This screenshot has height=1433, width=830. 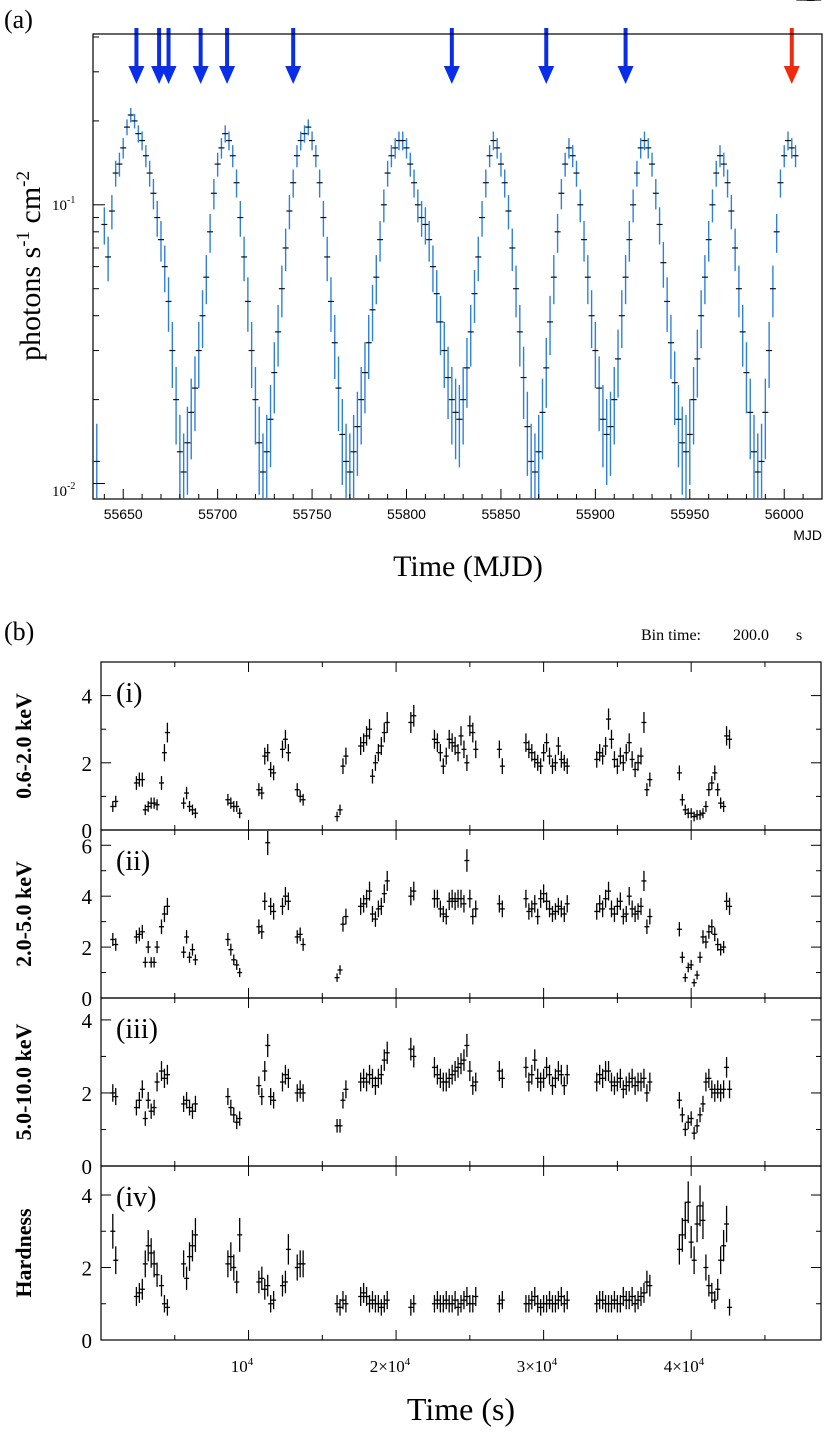 I want to click on subpanel-i-y-axis-title: 0.6-2.0 keV, so click(x=23, y=746).